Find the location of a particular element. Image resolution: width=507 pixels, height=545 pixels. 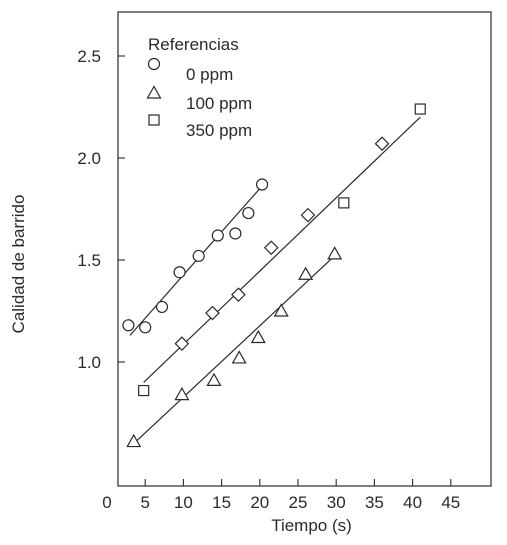

x-tick-label: 40 is located at coordinates (412, 502).